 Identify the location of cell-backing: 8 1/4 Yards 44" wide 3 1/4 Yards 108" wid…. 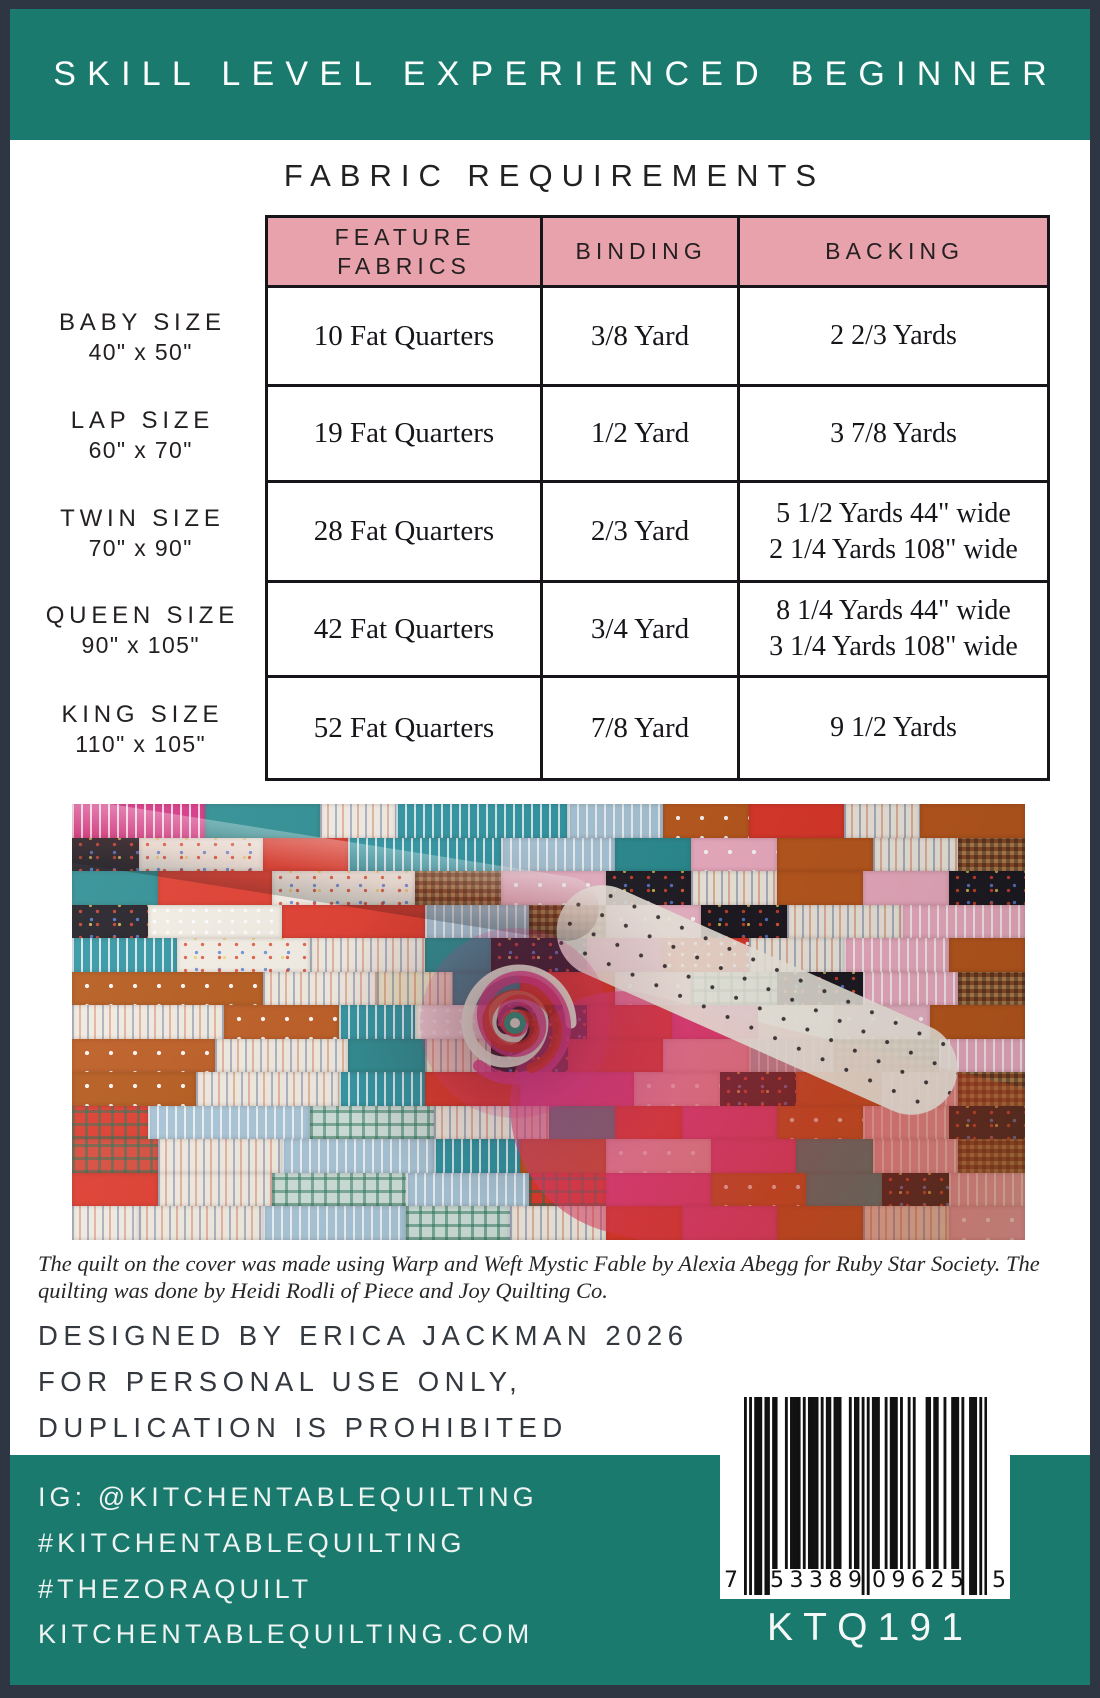
(893, 629).